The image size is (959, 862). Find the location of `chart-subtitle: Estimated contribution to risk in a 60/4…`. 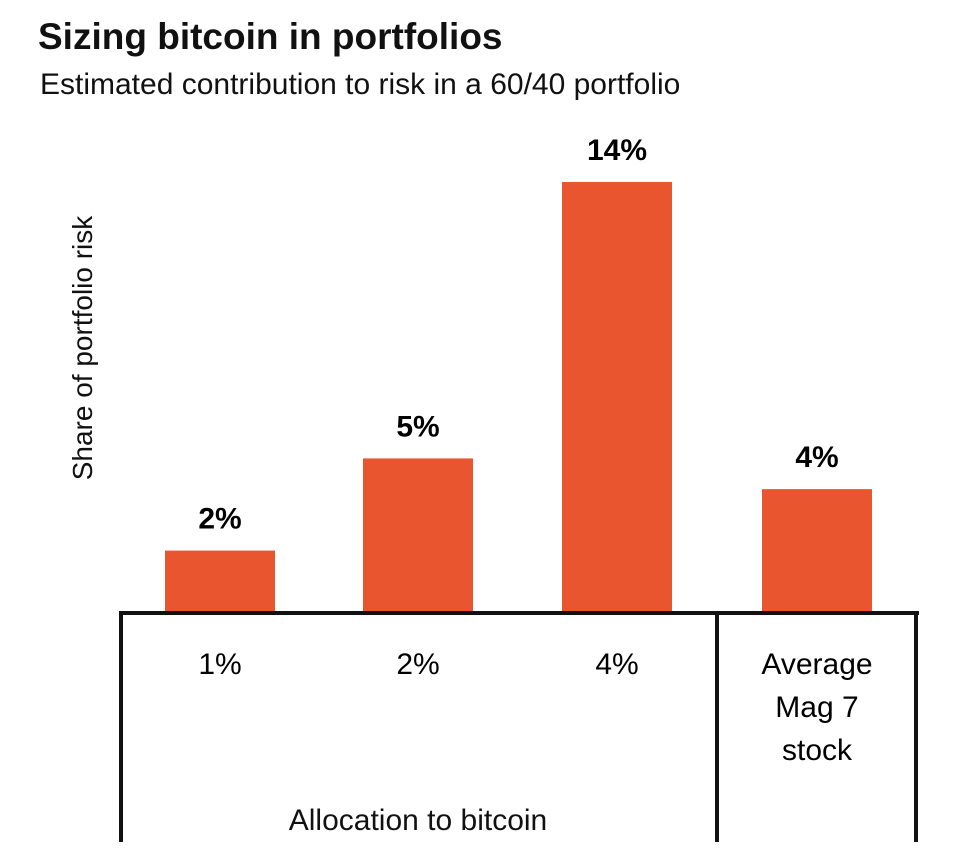

chart-subtitle: Estimated contribution to risk in a 60/4… is located at coordinates (360, 84).